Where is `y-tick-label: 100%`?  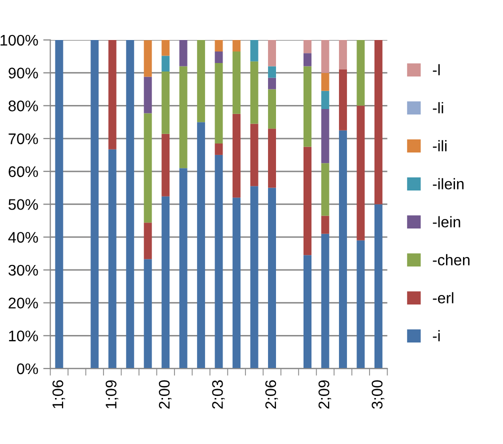 y-tick-label: 100% is located at coordinates (19, 40).